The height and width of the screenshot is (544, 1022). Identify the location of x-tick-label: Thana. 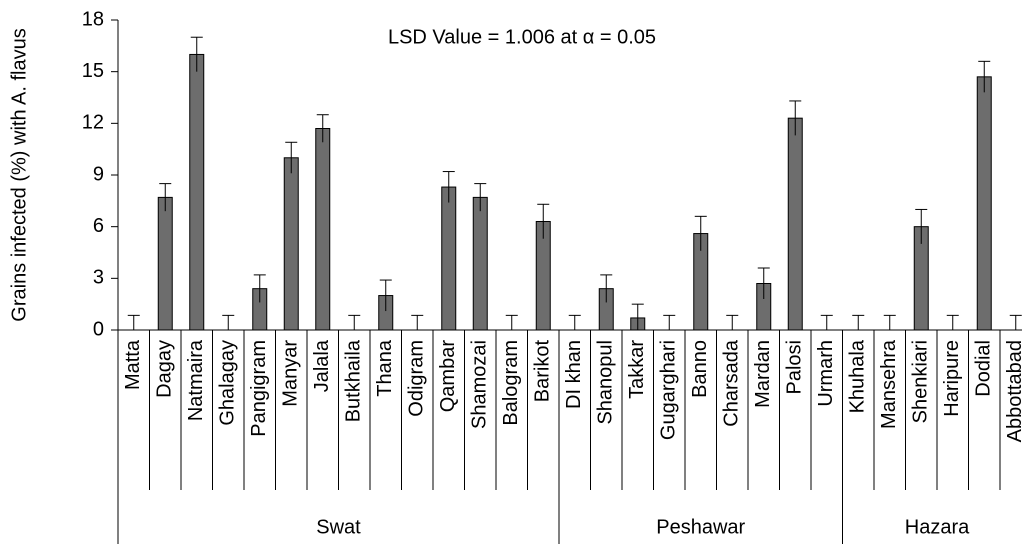
(385, 368).